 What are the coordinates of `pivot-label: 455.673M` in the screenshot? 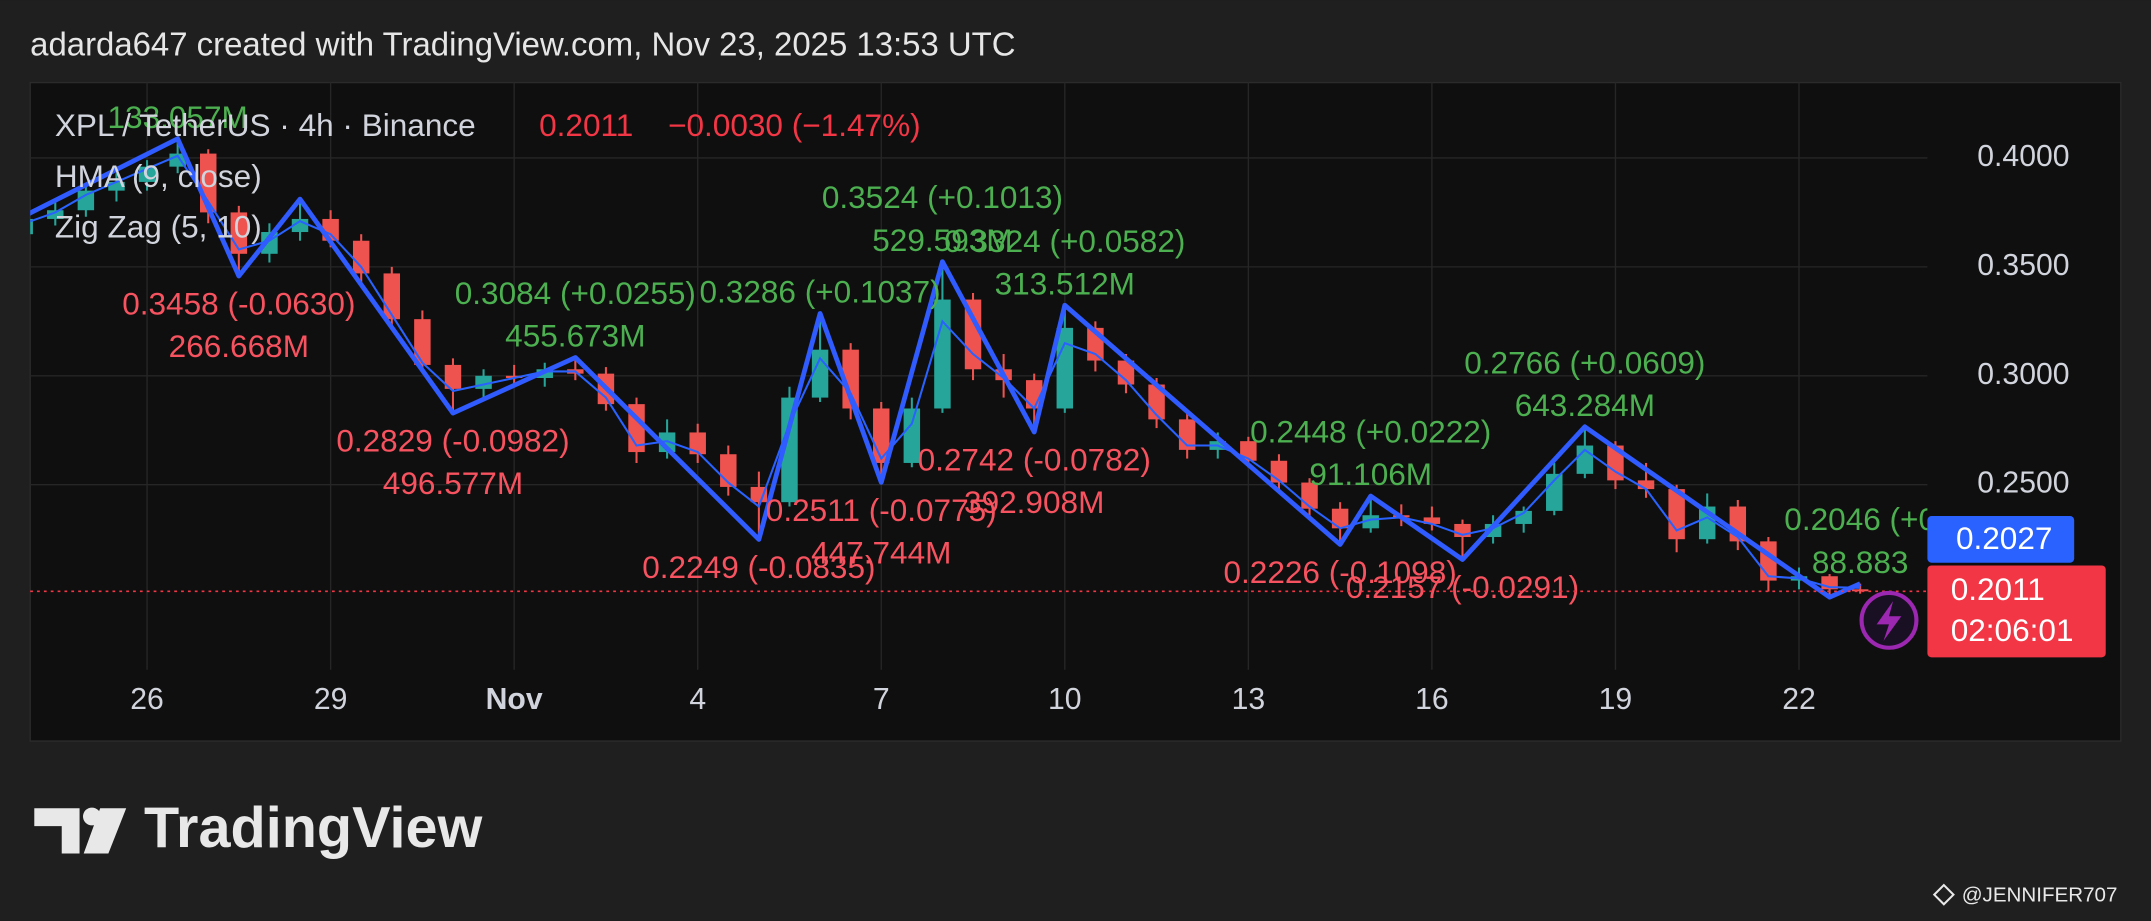 It's located at (575, 336).